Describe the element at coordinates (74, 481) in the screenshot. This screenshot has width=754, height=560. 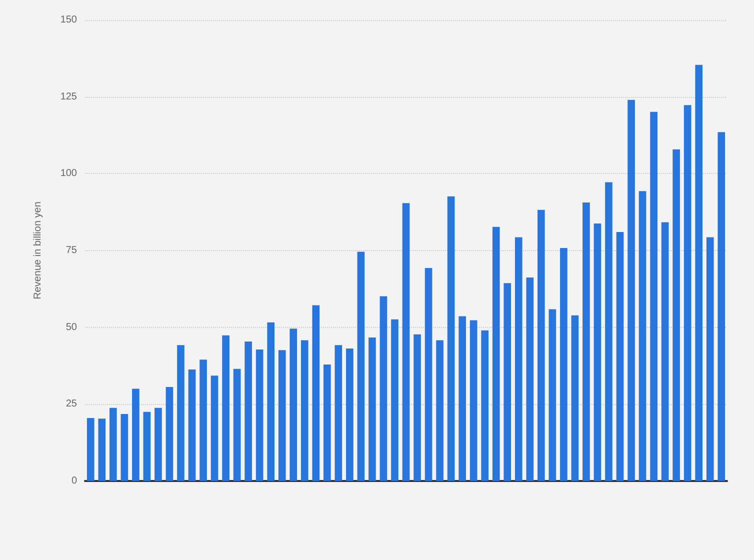
I see `y-tick-label: 0` at that location.